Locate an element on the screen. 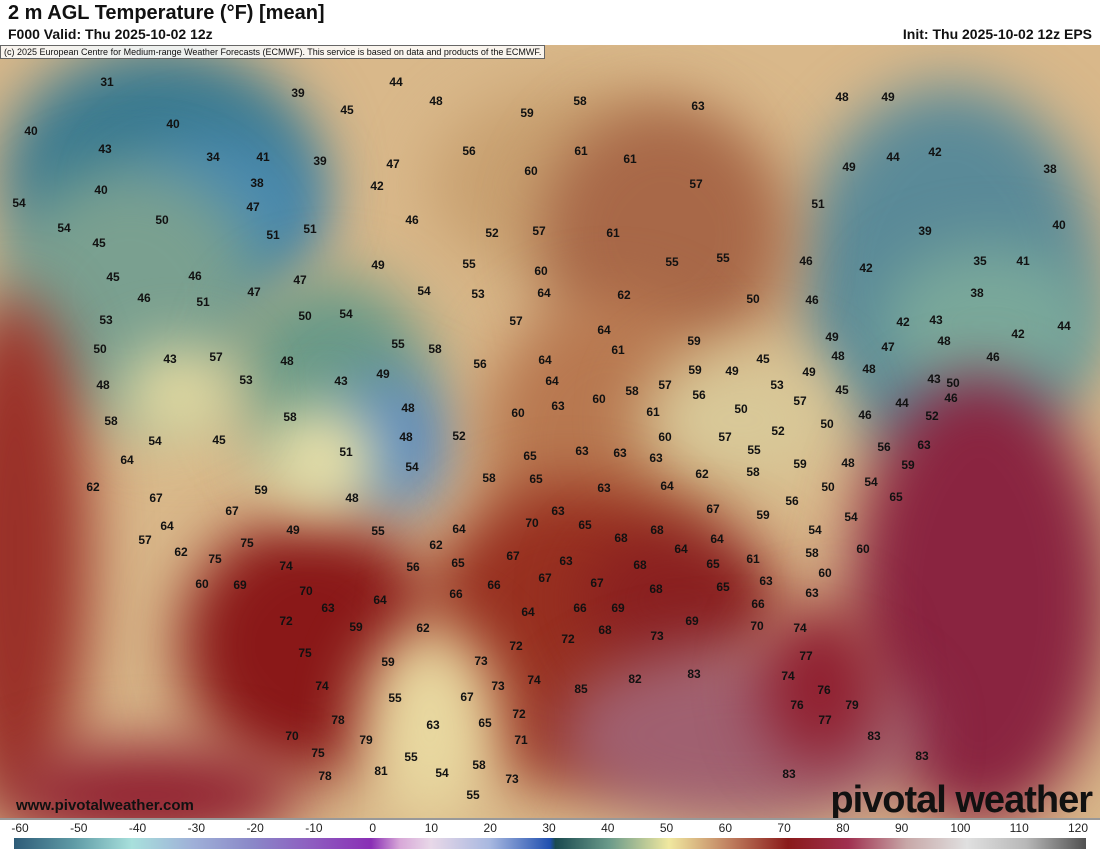 The width and height of the screenshot is (1100, 850). temperature-label: 70 is located at coordinates (292, 736).